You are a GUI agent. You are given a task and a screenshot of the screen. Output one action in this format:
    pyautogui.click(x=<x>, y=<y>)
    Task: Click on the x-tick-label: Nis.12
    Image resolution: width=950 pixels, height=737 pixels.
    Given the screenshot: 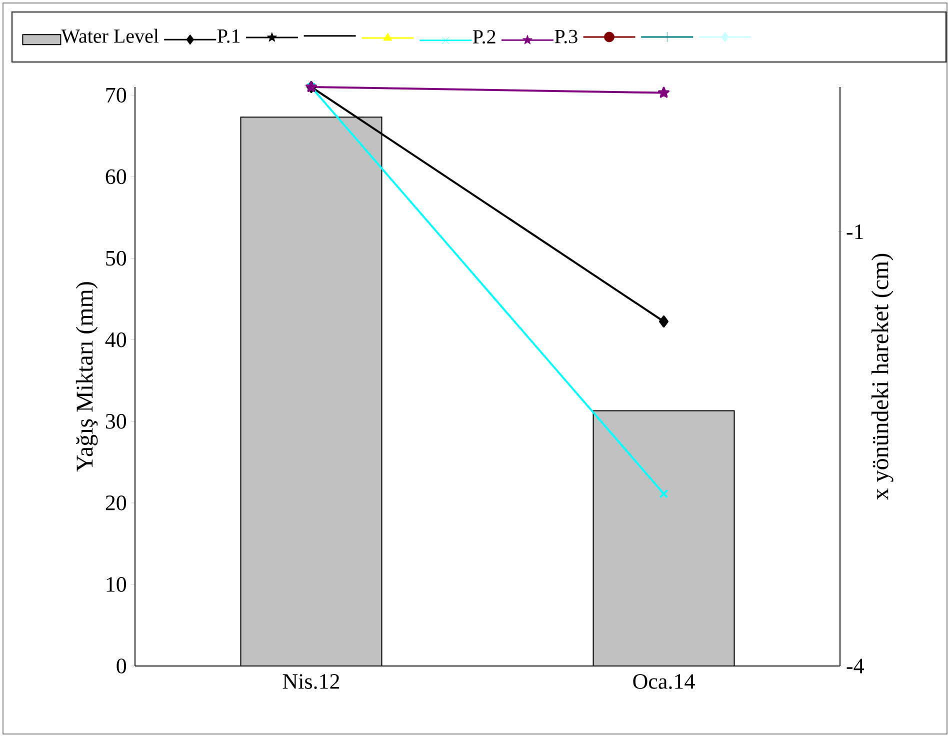 What is the action you would take?
    pyautogui.click(x=311, y=681)
    